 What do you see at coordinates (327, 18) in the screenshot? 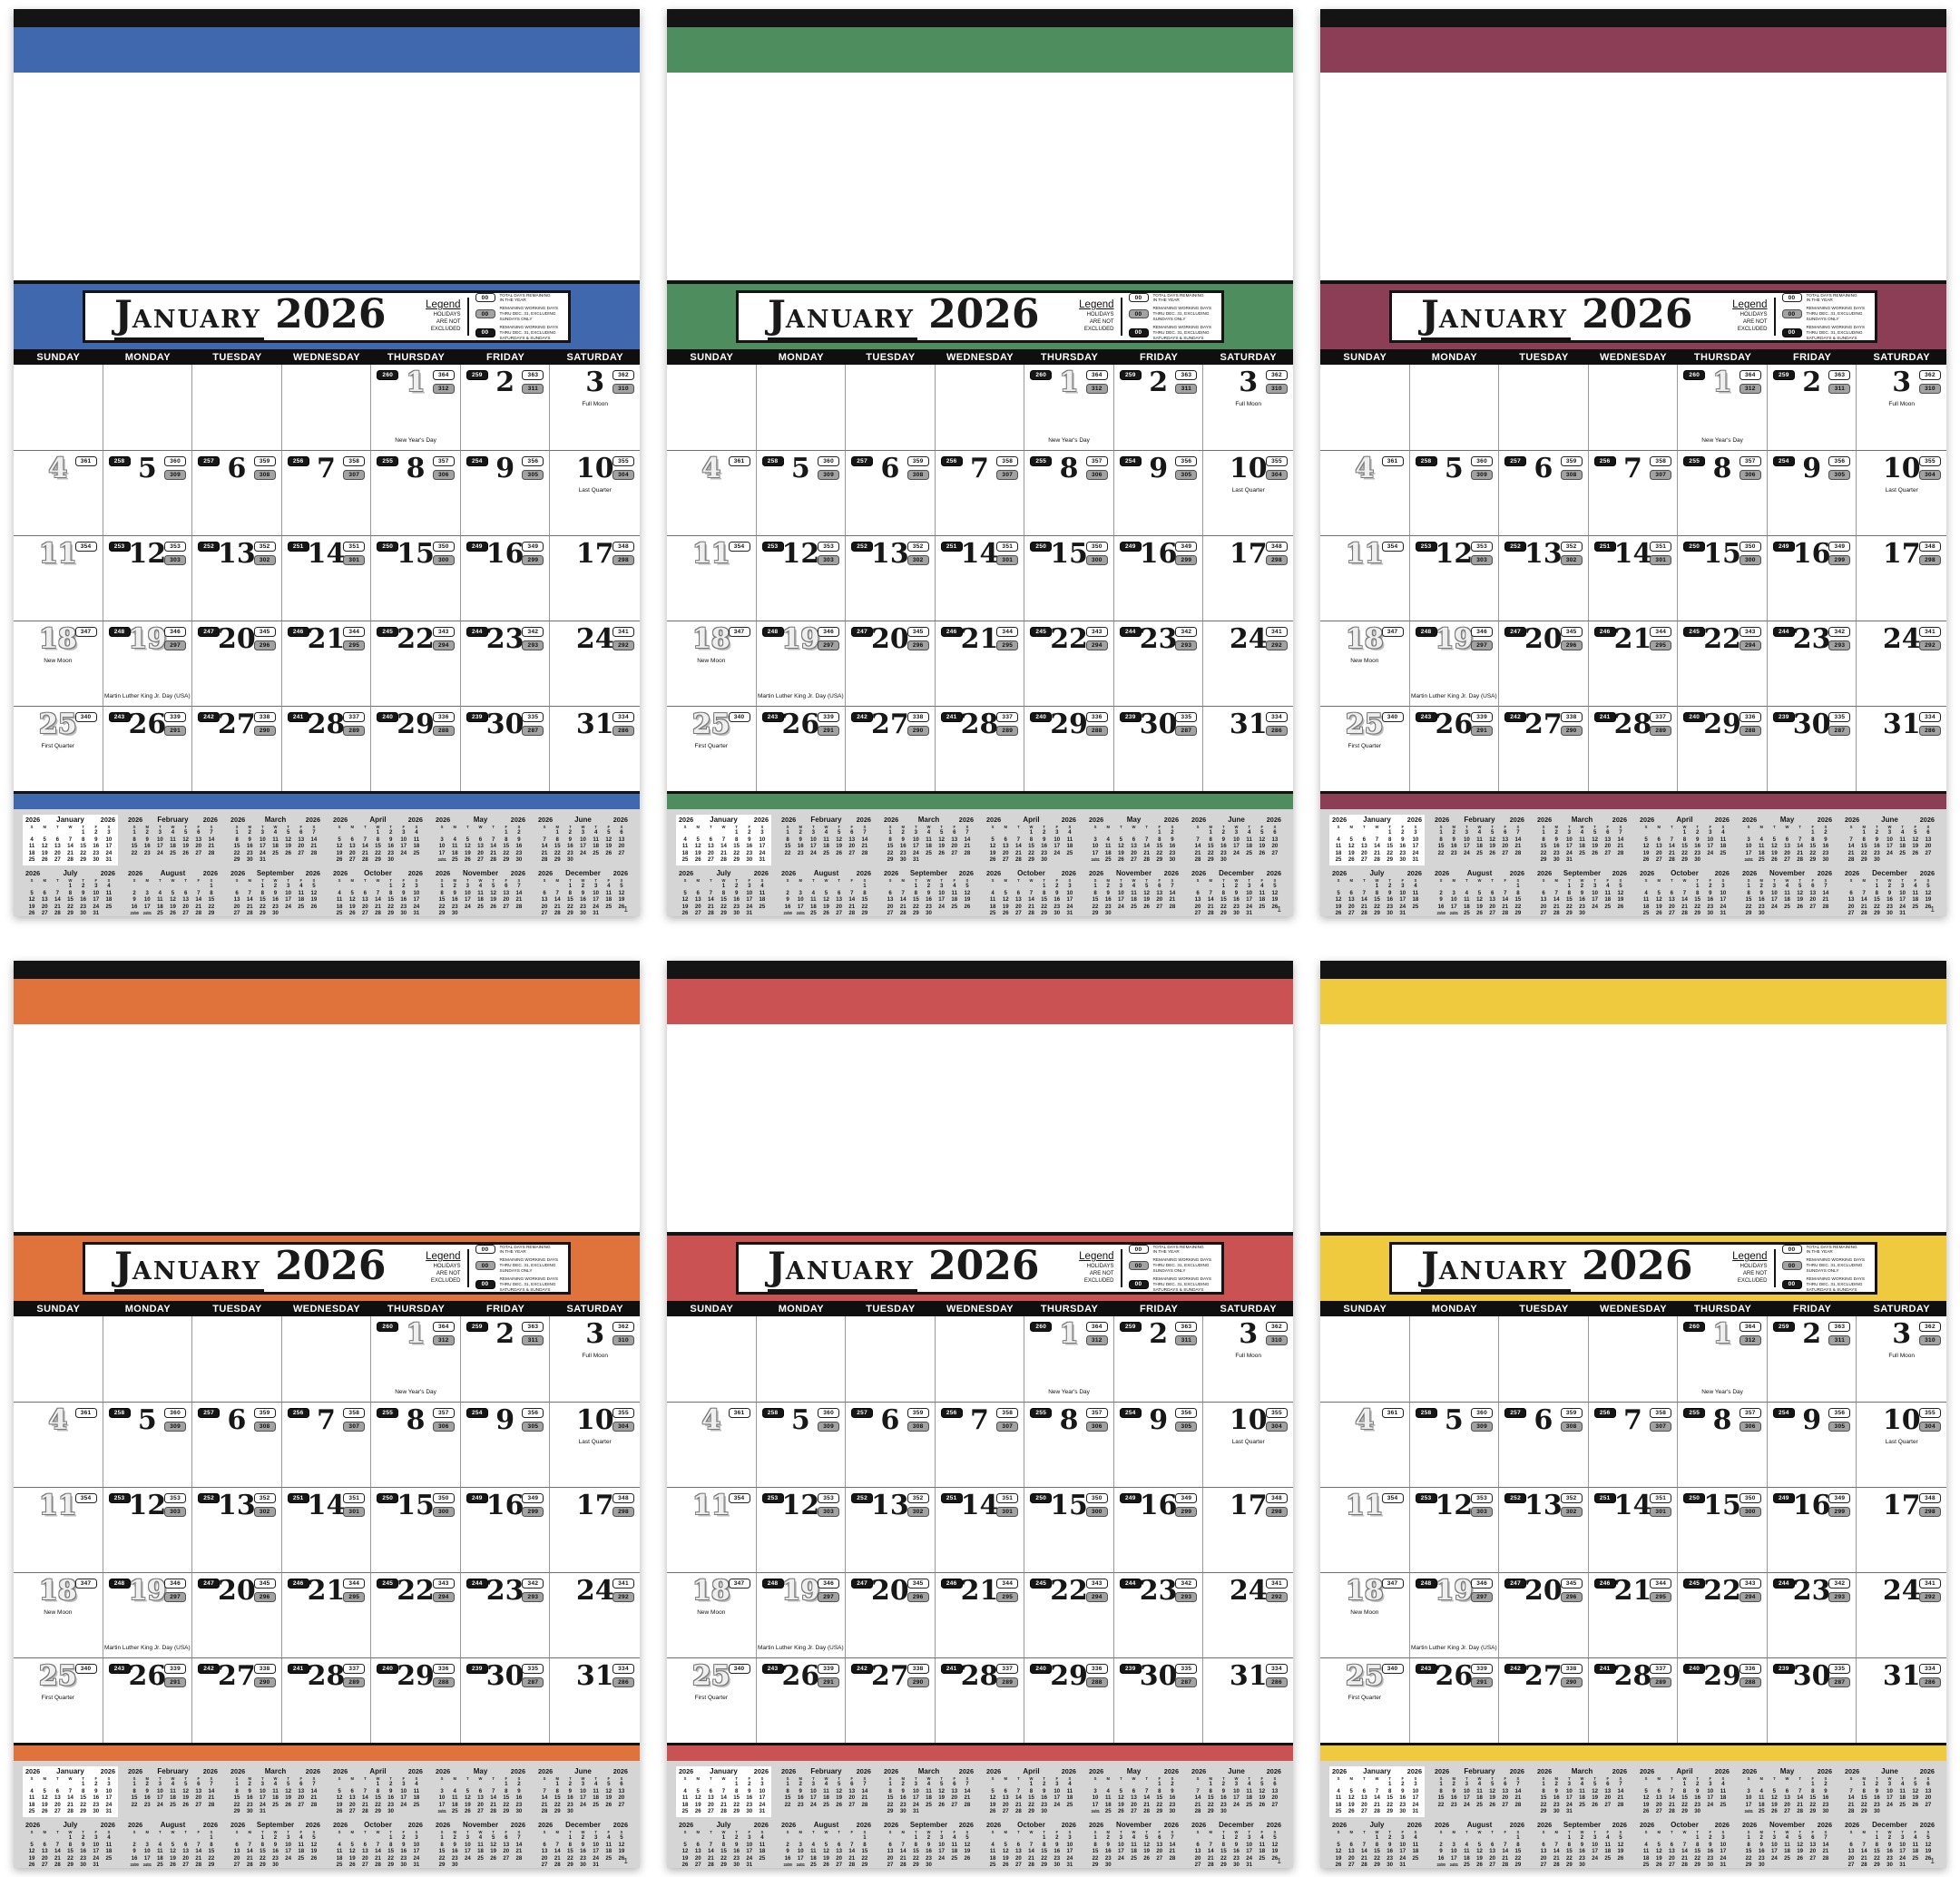
I see `hanger-bar` at bounding box center [327, 18].